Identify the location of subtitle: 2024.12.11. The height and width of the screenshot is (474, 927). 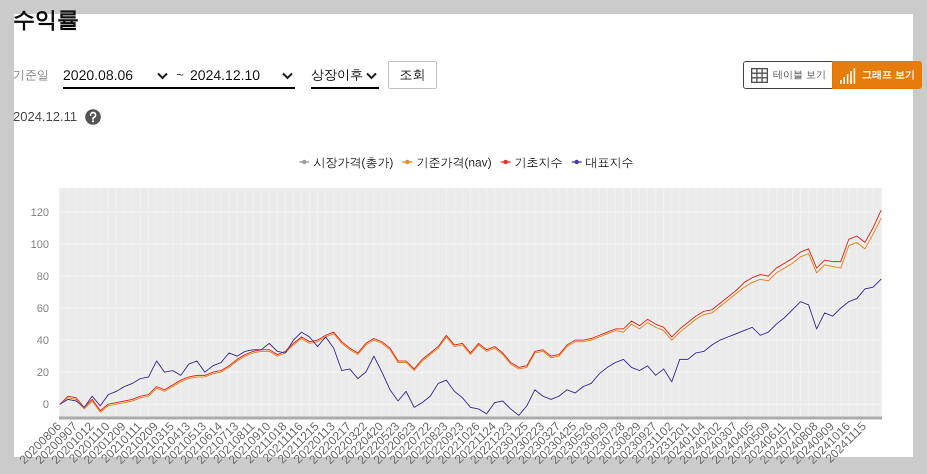
(45, 117).